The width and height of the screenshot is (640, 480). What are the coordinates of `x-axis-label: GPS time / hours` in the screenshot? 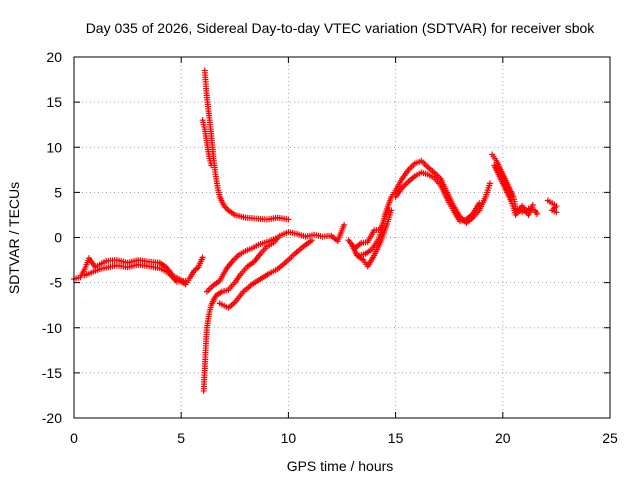 It's located at (340, 466).